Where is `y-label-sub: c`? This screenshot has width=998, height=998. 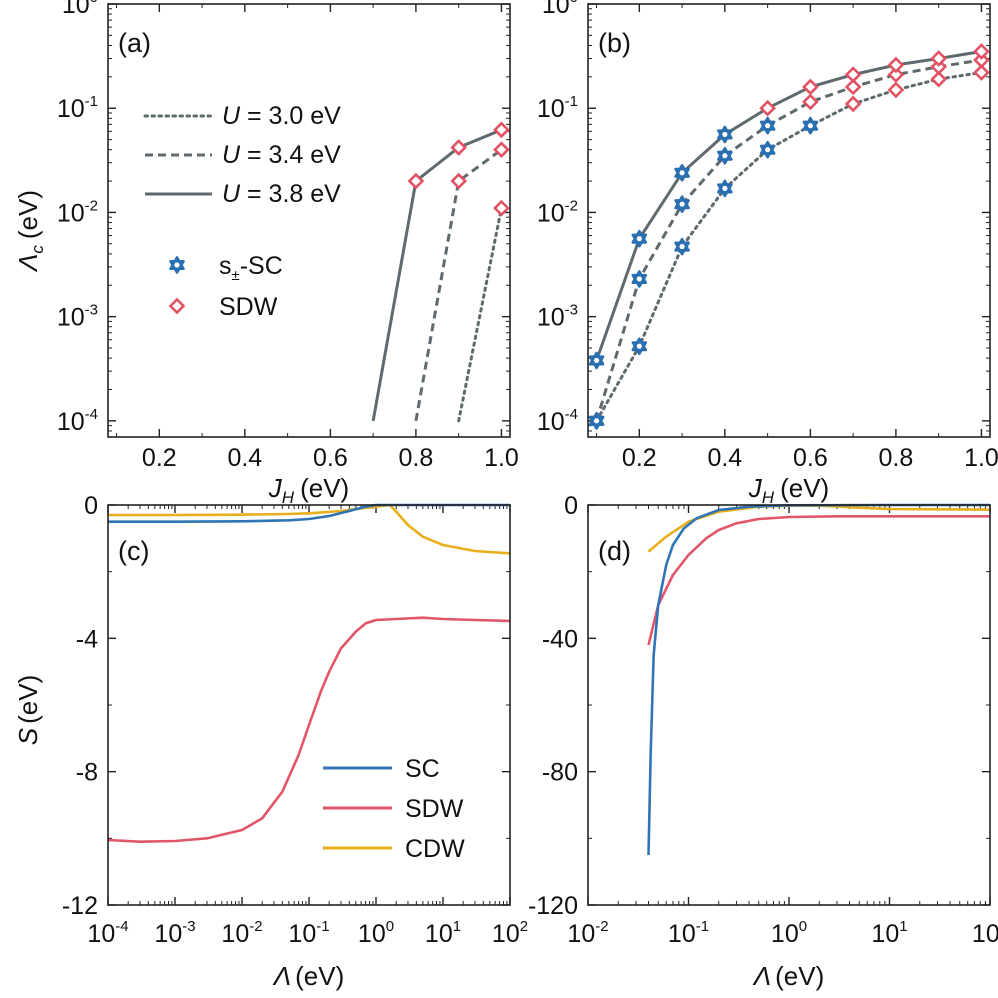 y-label-sub: c is located at coordinates (37, 249).